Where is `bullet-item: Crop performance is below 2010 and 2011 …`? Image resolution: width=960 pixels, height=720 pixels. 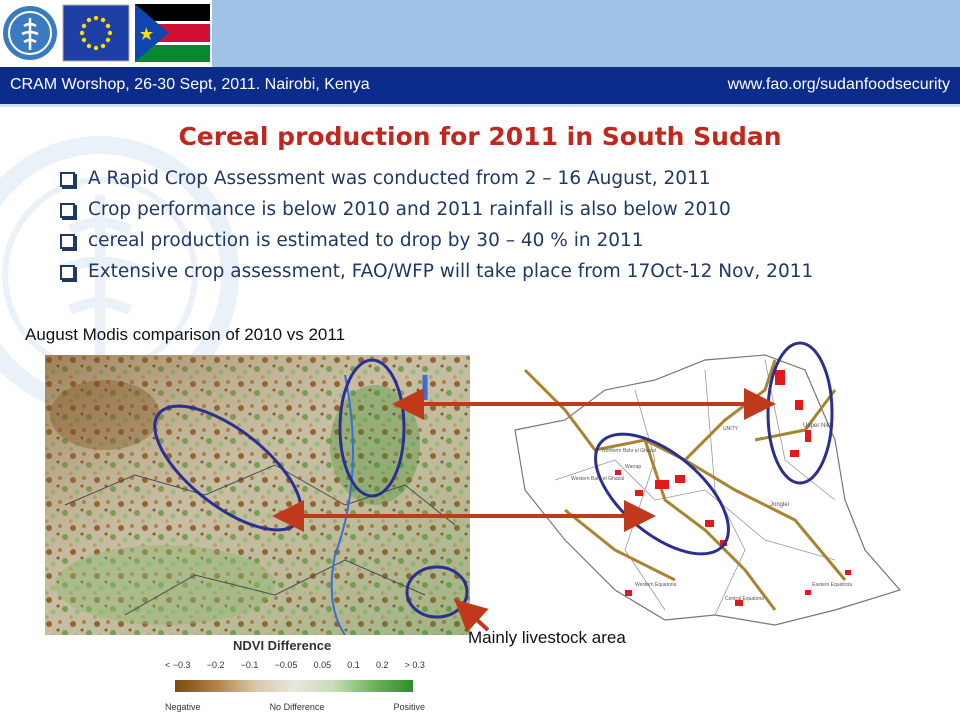 bullet-item: Crop performance is below 2010 and 2011 … is located at coordinates (436, 214).